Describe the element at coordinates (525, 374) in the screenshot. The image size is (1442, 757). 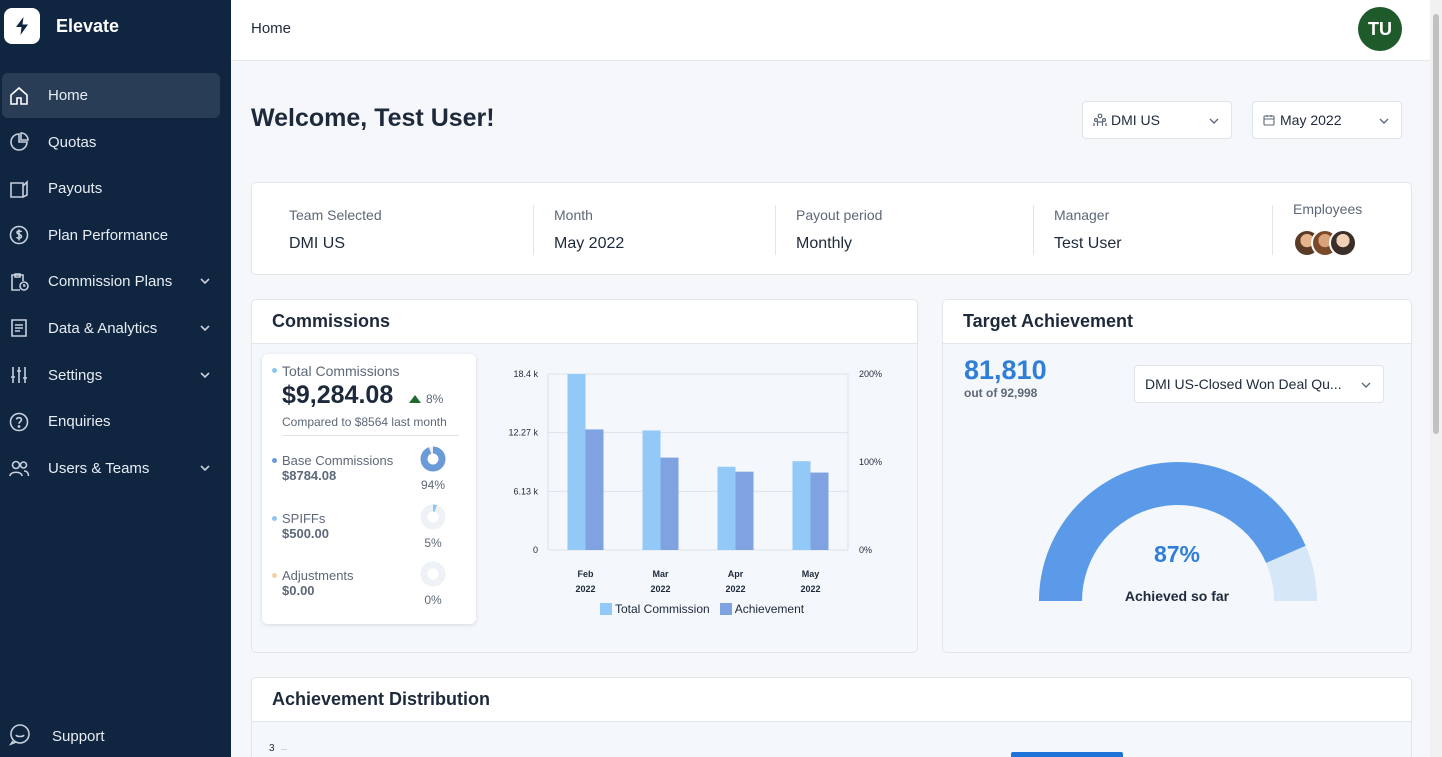
I see `y-tick-label-left: 18.4 k` at that location.